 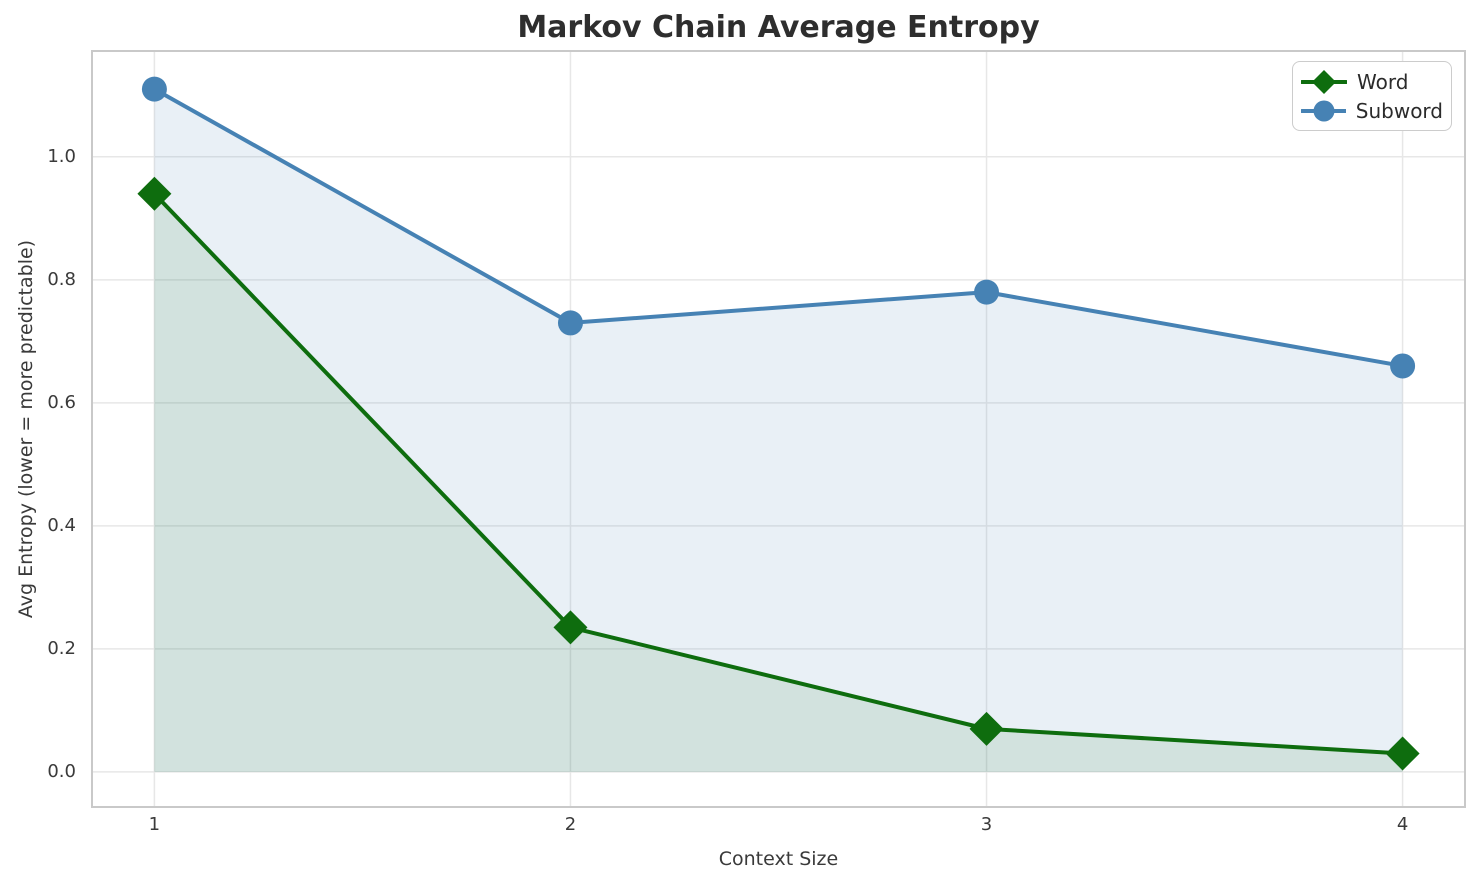 I want to click on legend-entry-subword: Subword, so click(x=1372, y=110).